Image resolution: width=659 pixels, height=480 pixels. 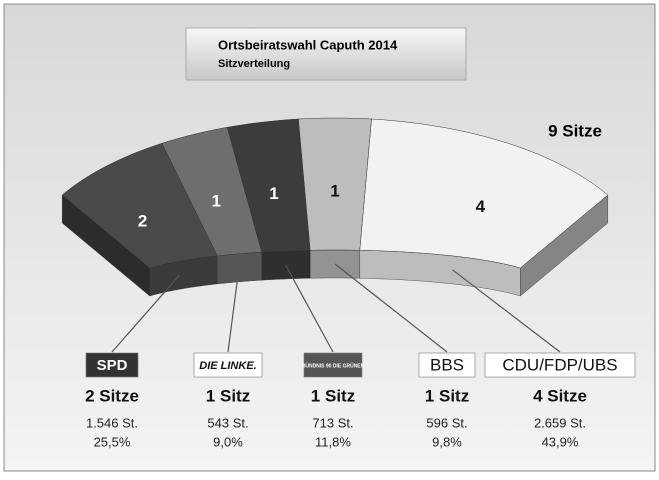 I want to click on party-name: CDU/FDP/UBS, so click(x=559, y=364).